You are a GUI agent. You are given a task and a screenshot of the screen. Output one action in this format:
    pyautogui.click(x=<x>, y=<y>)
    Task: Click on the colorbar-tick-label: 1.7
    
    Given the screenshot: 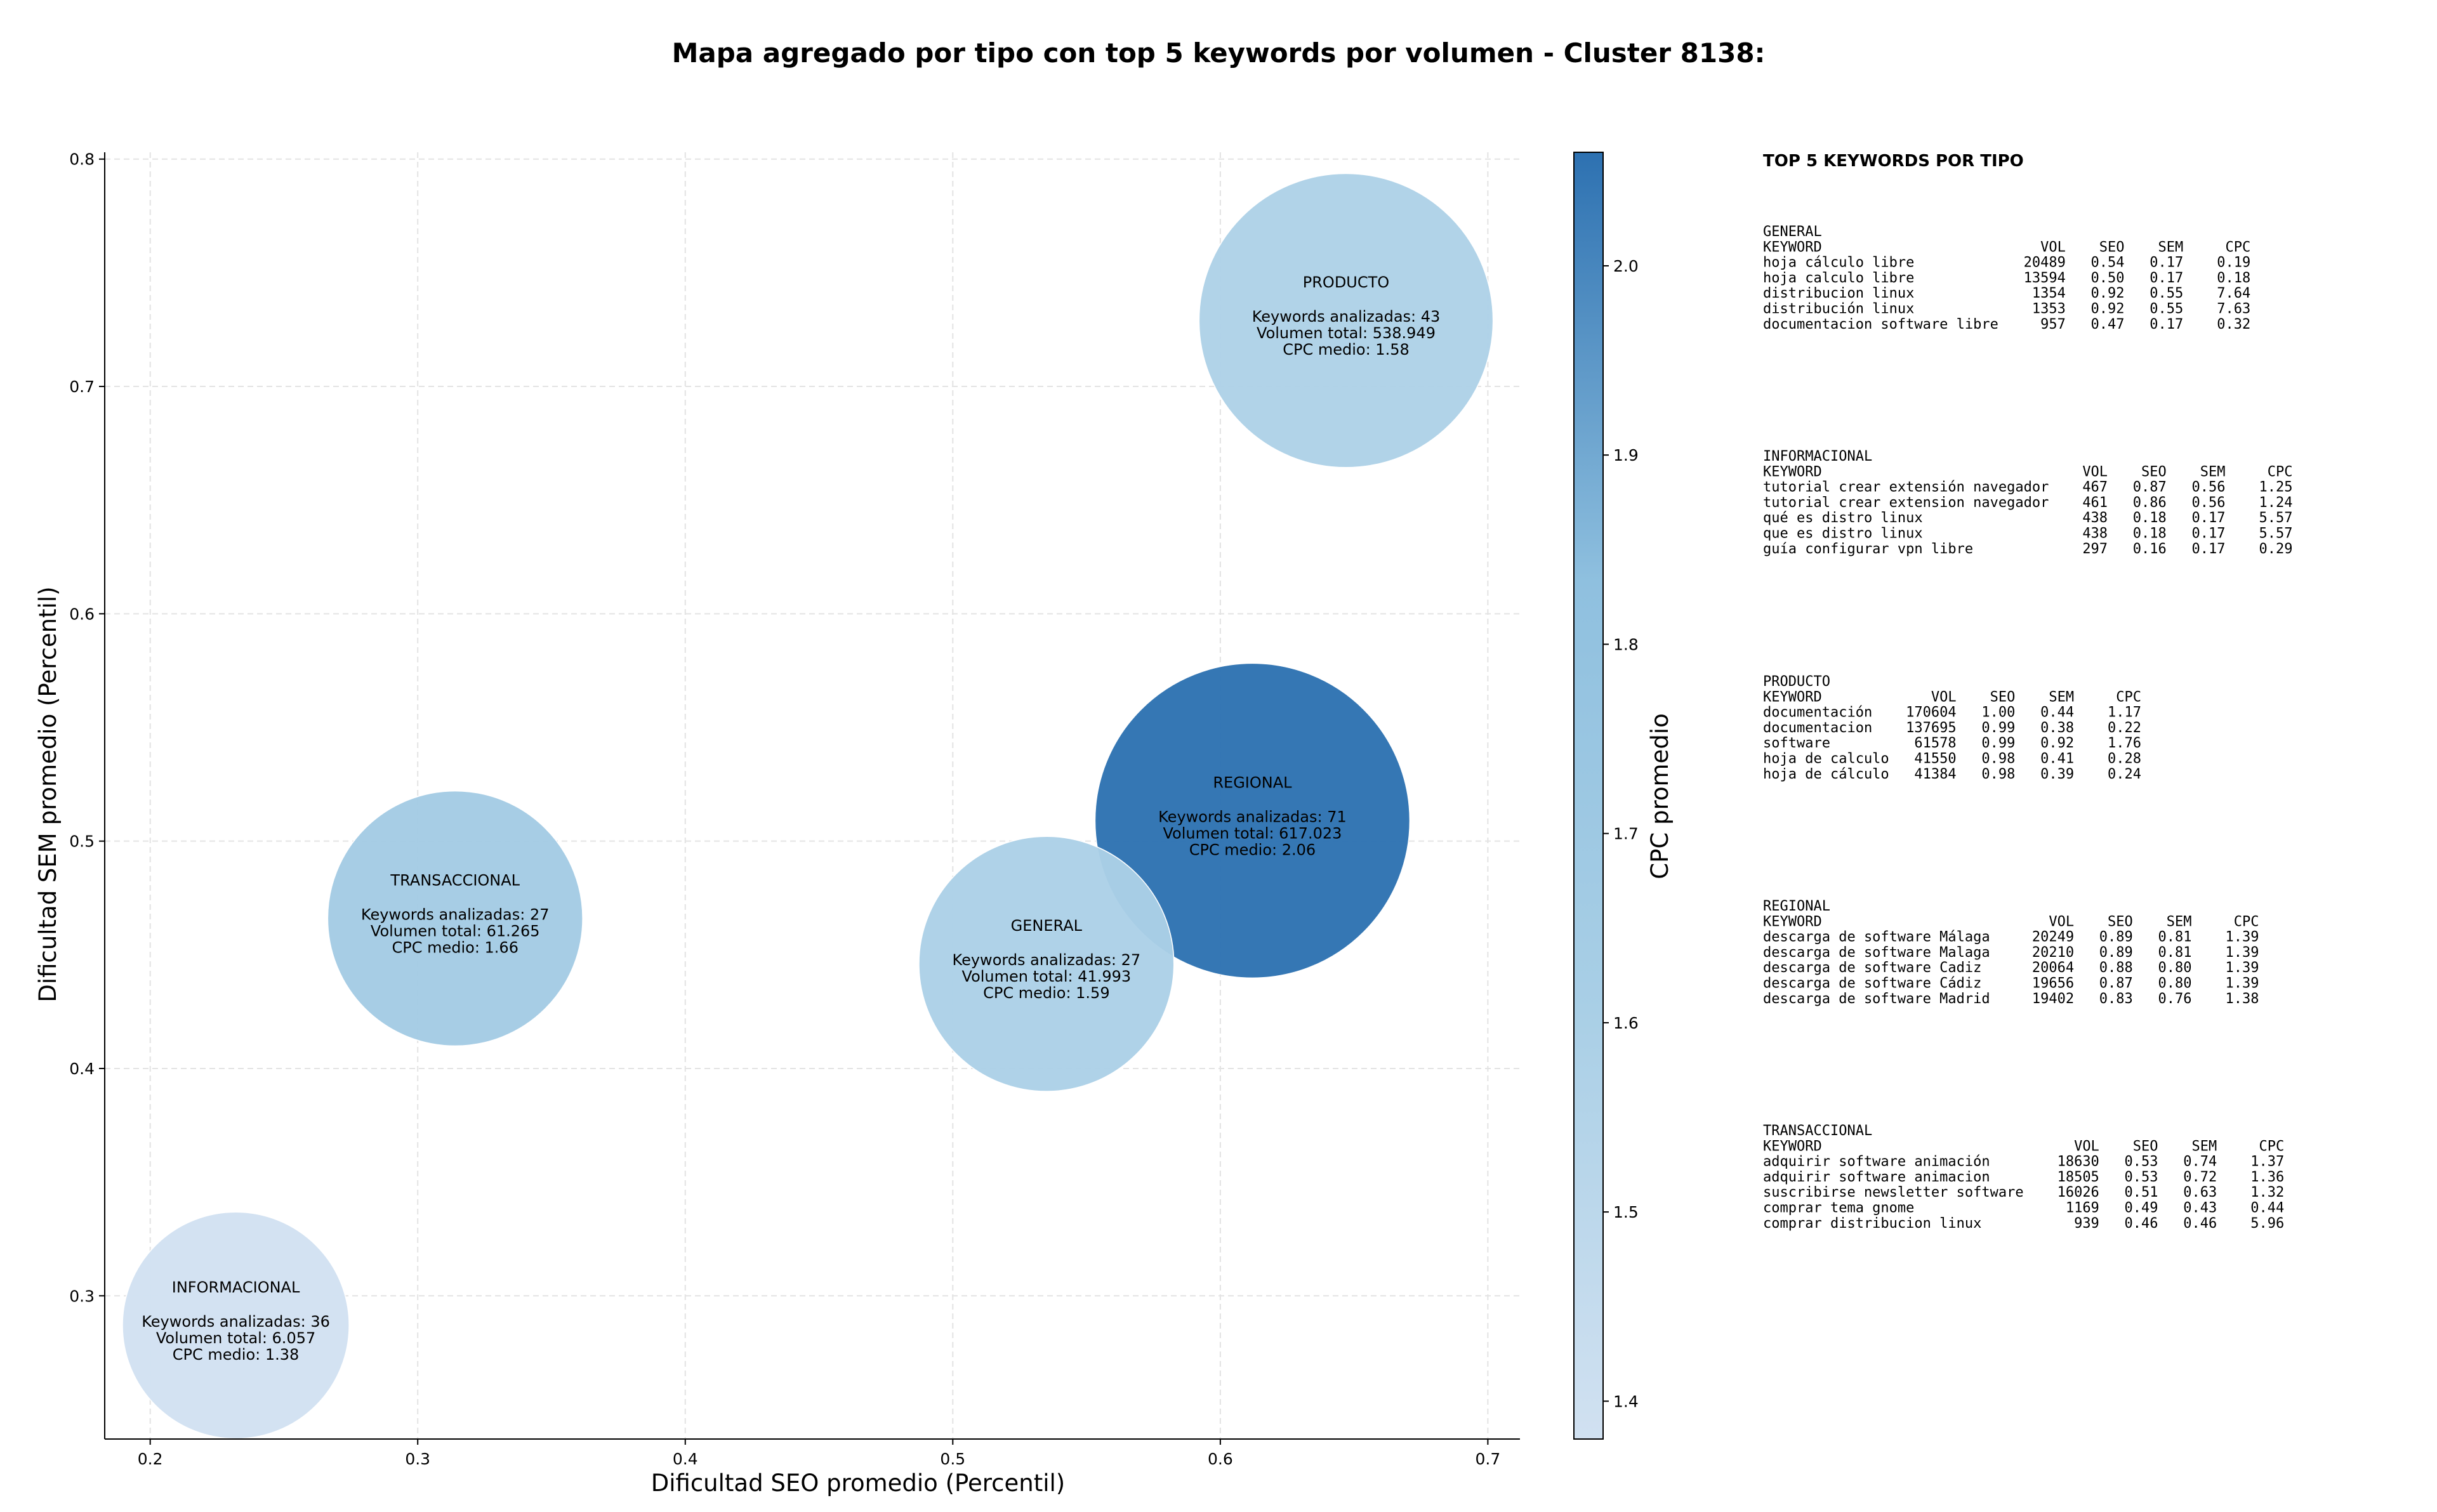 What is the action you would take?
    pyautogui.click(x=1626, y=834)
    